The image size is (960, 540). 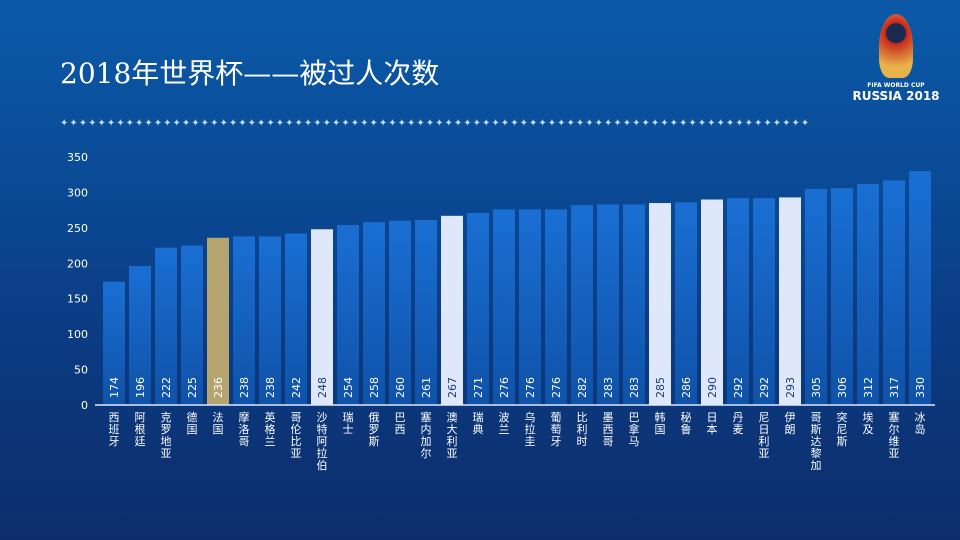 What do you see at coordinates (374, 429) in the screenshot?
I see `x-tick-label: 俄罗斯` at bounding box center [374, 429].